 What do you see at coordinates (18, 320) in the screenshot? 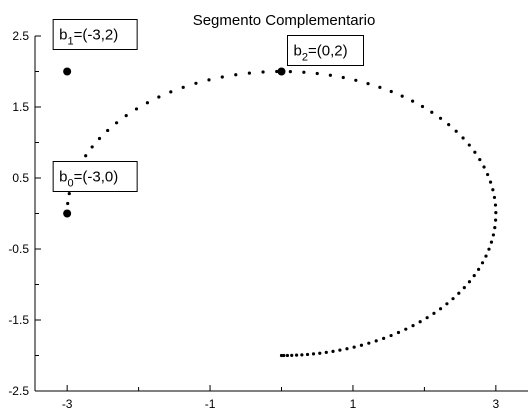
I see `y-tick-label: -1.5` at bounding box center [18, 320].